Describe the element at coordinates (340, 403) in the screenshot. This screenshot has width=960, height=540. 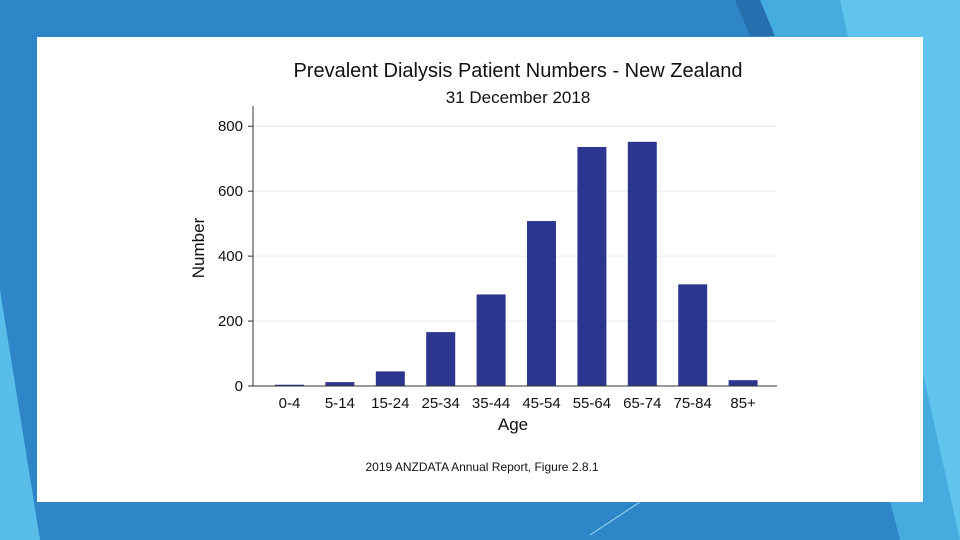
I see `x-tick-label: 5-14` at that location.